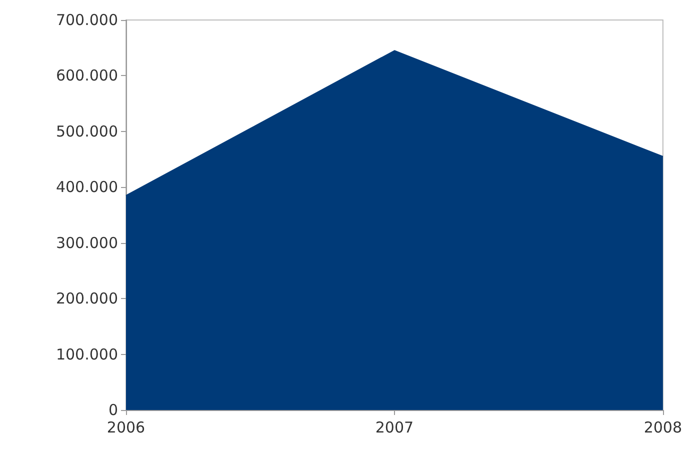 This screenshot has width=685, height=452. What do you see at coordinates (126, 427) in the screenshot?
I see `x-tick-label: 2006` at bounding box center [126, 427].